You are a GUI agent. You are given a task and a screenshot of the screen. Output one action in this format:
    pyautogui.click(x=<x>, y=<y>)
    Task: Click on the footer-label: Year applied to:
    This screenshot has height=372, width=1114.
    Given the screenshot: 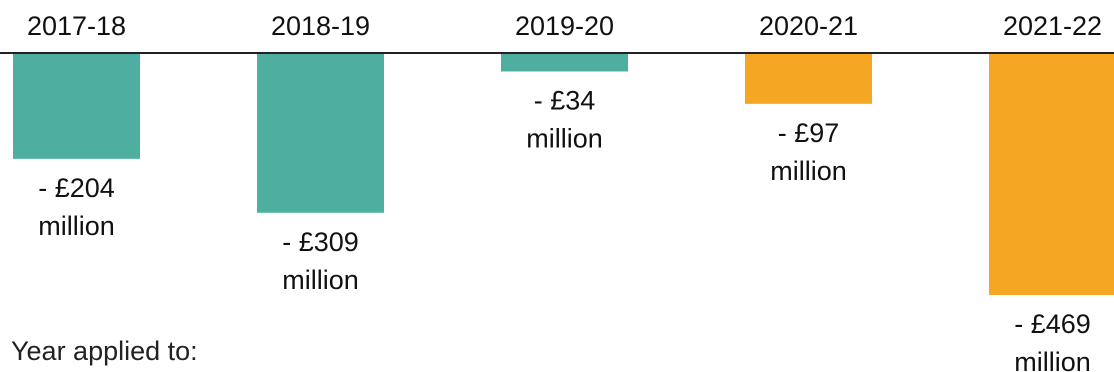 What is the action you would take?
    pyautogui.click(x=104, y=351)
    